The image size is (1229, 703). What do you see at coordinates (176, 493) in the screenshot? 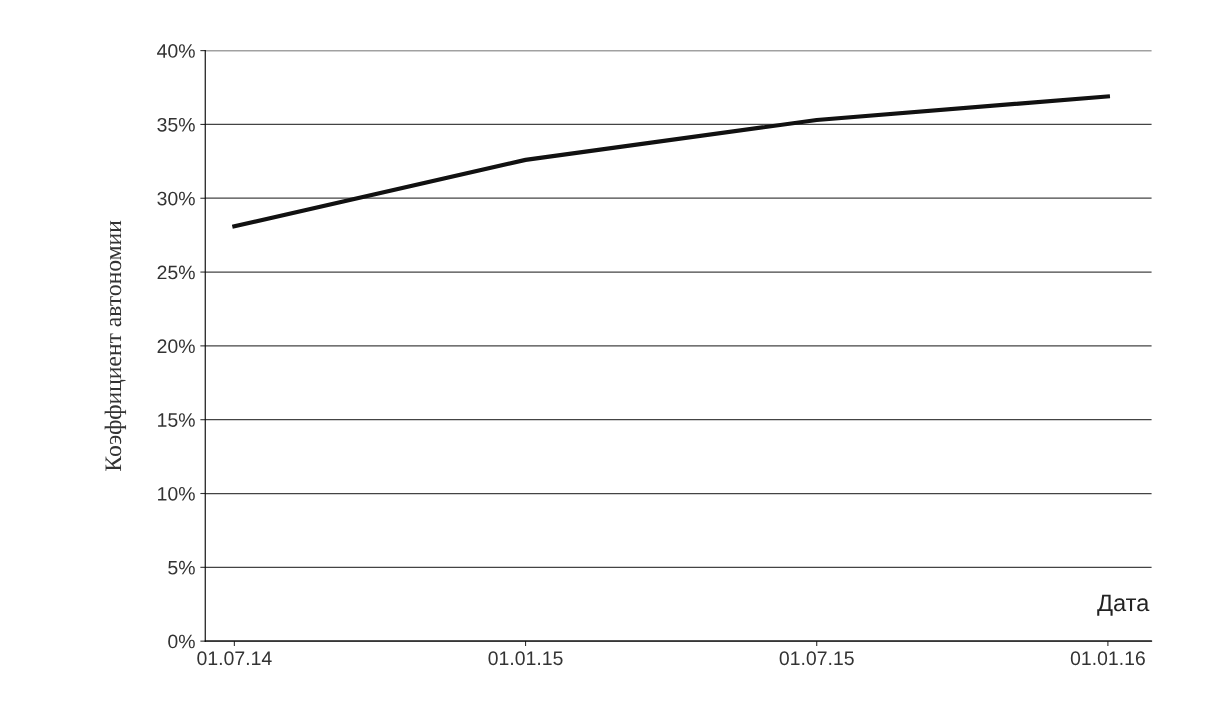
I see `y-tick-label: 10%` at bounding box center [176, 493].